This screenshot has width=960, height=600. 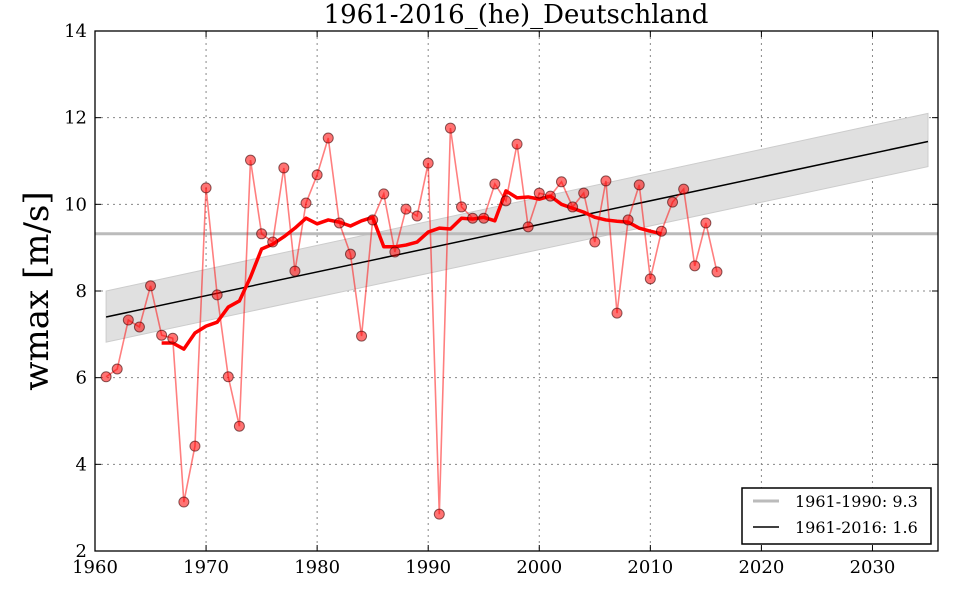 What do you see at coordinates (650, 567) in the screenshot?
I see `x-tick-label: 2010` at bounding box center [650, 567].